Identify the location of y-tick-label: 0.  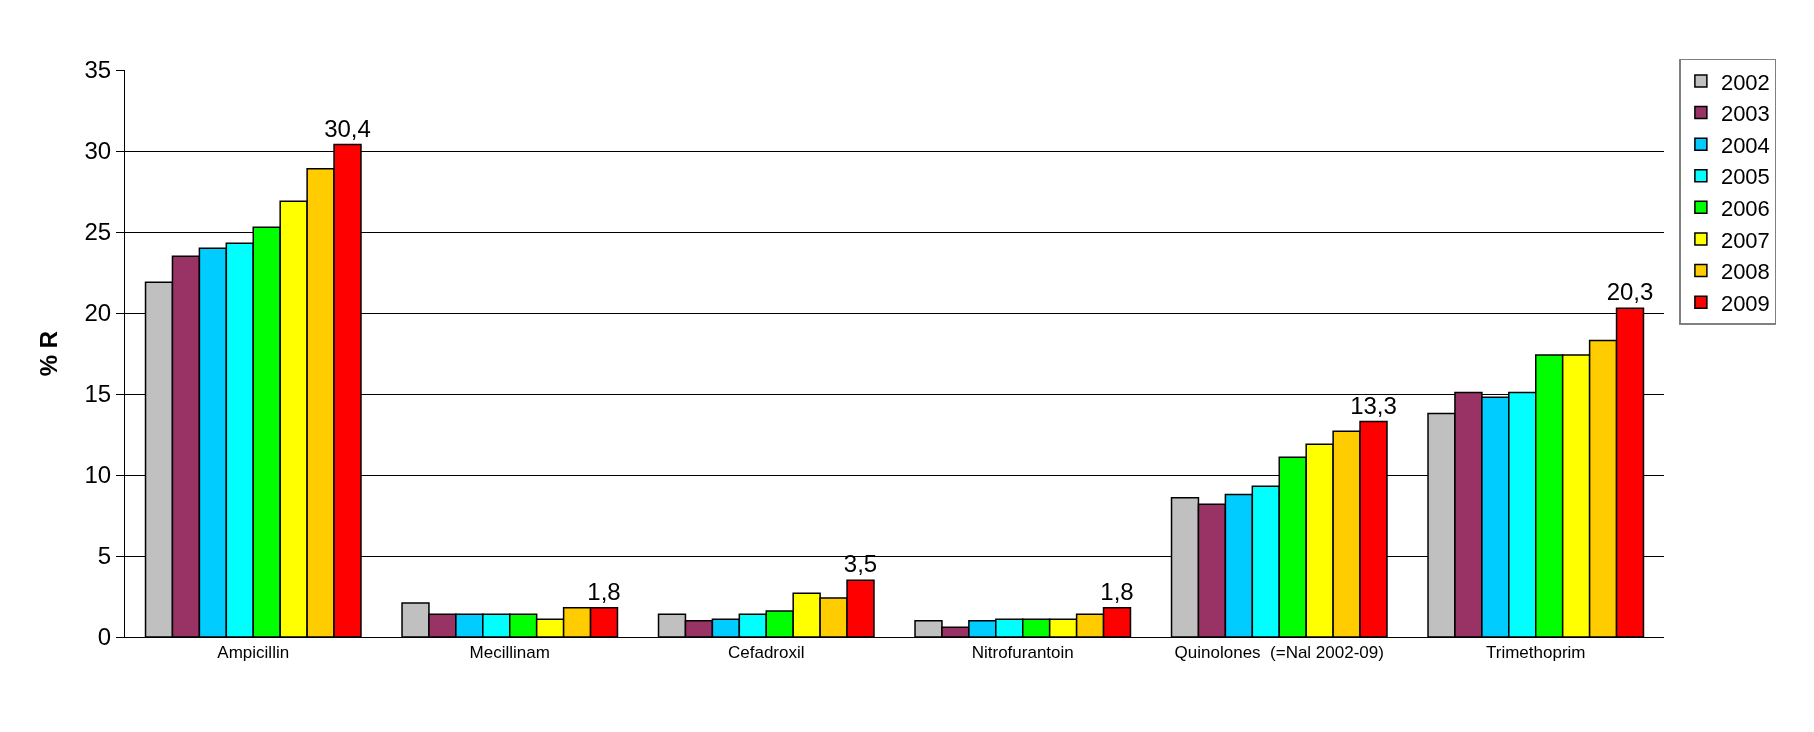
(104, 637).